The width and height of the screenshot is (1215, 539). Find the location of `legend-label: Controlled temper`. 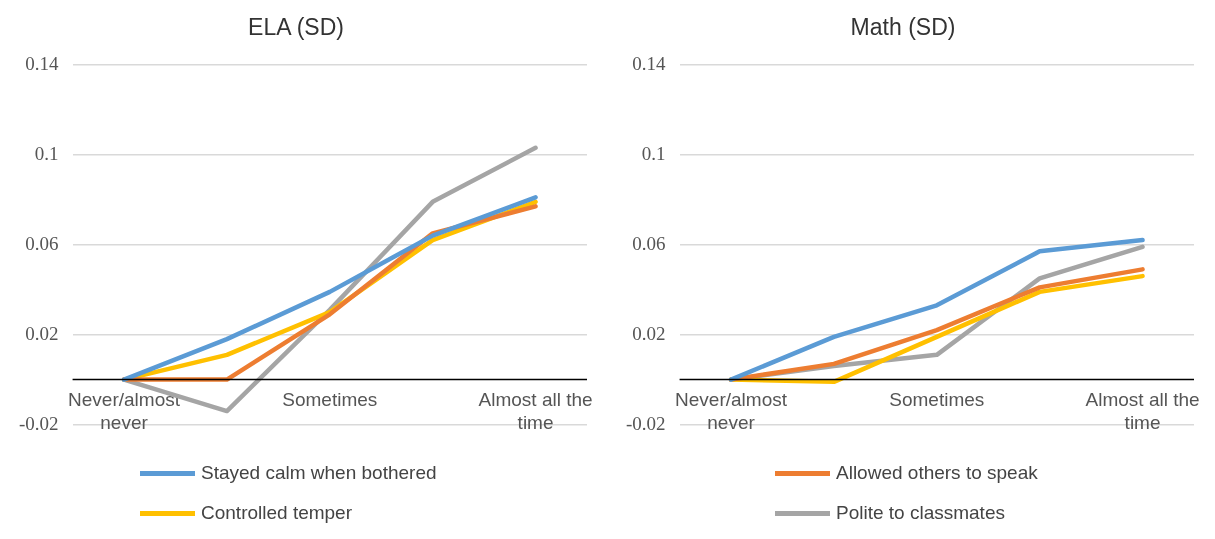

legend-label: Controlled temper is located at coordinates (277, 513).